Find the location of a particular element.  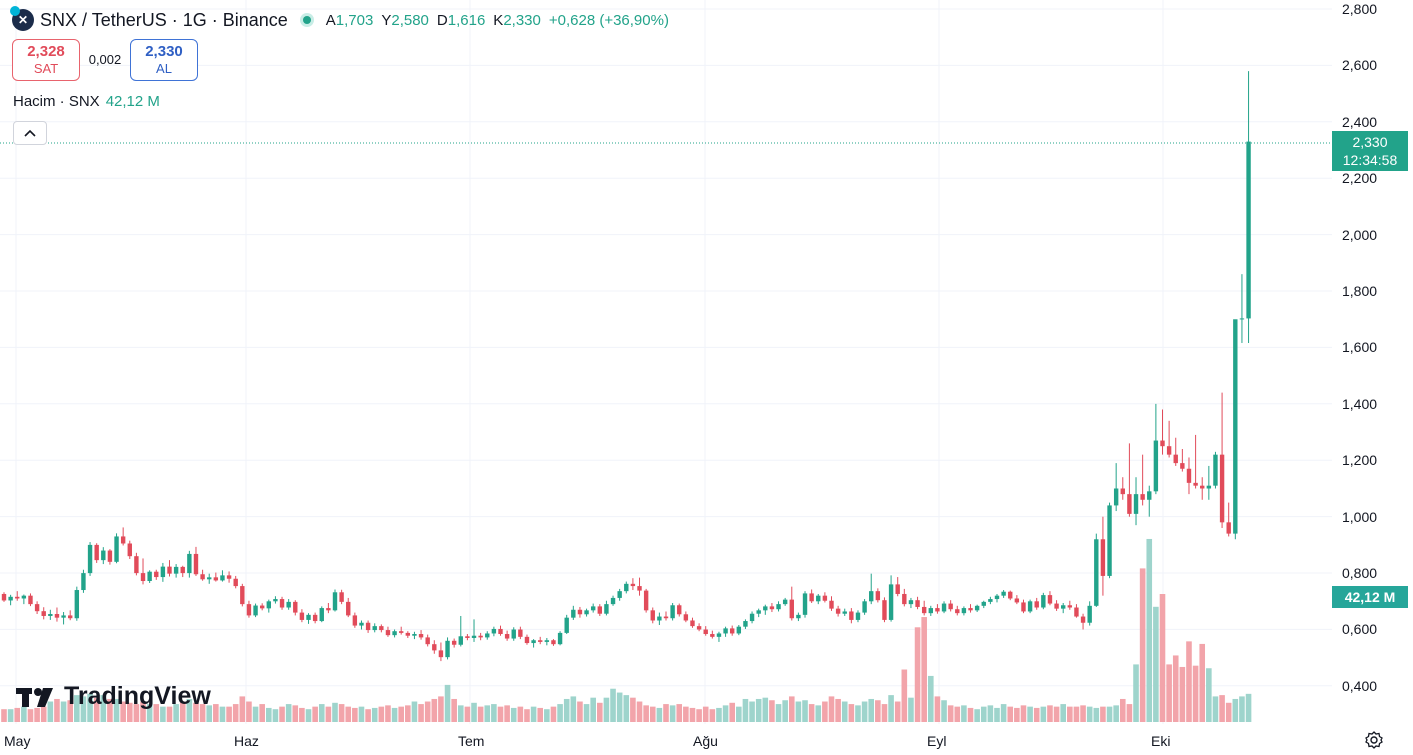

tradingview-logo: TradingView is located at coordinates (113, 696).